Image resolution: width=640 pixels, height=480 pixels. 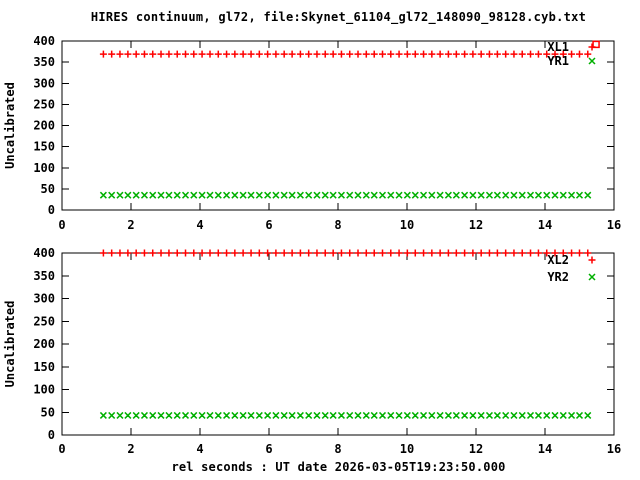 What do you see at coordinates (571, 277) in the screenshot?
I see `legend-entry-YR2: YR2` at bounding box center [571, 277].